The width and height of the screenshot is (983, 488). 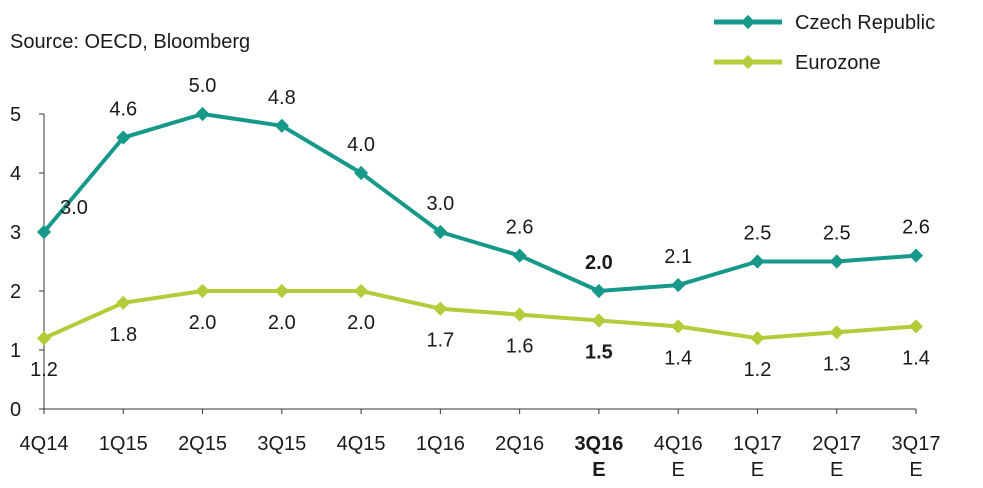 I want to click on data-label: 4.8, so click(x=282, y=98).